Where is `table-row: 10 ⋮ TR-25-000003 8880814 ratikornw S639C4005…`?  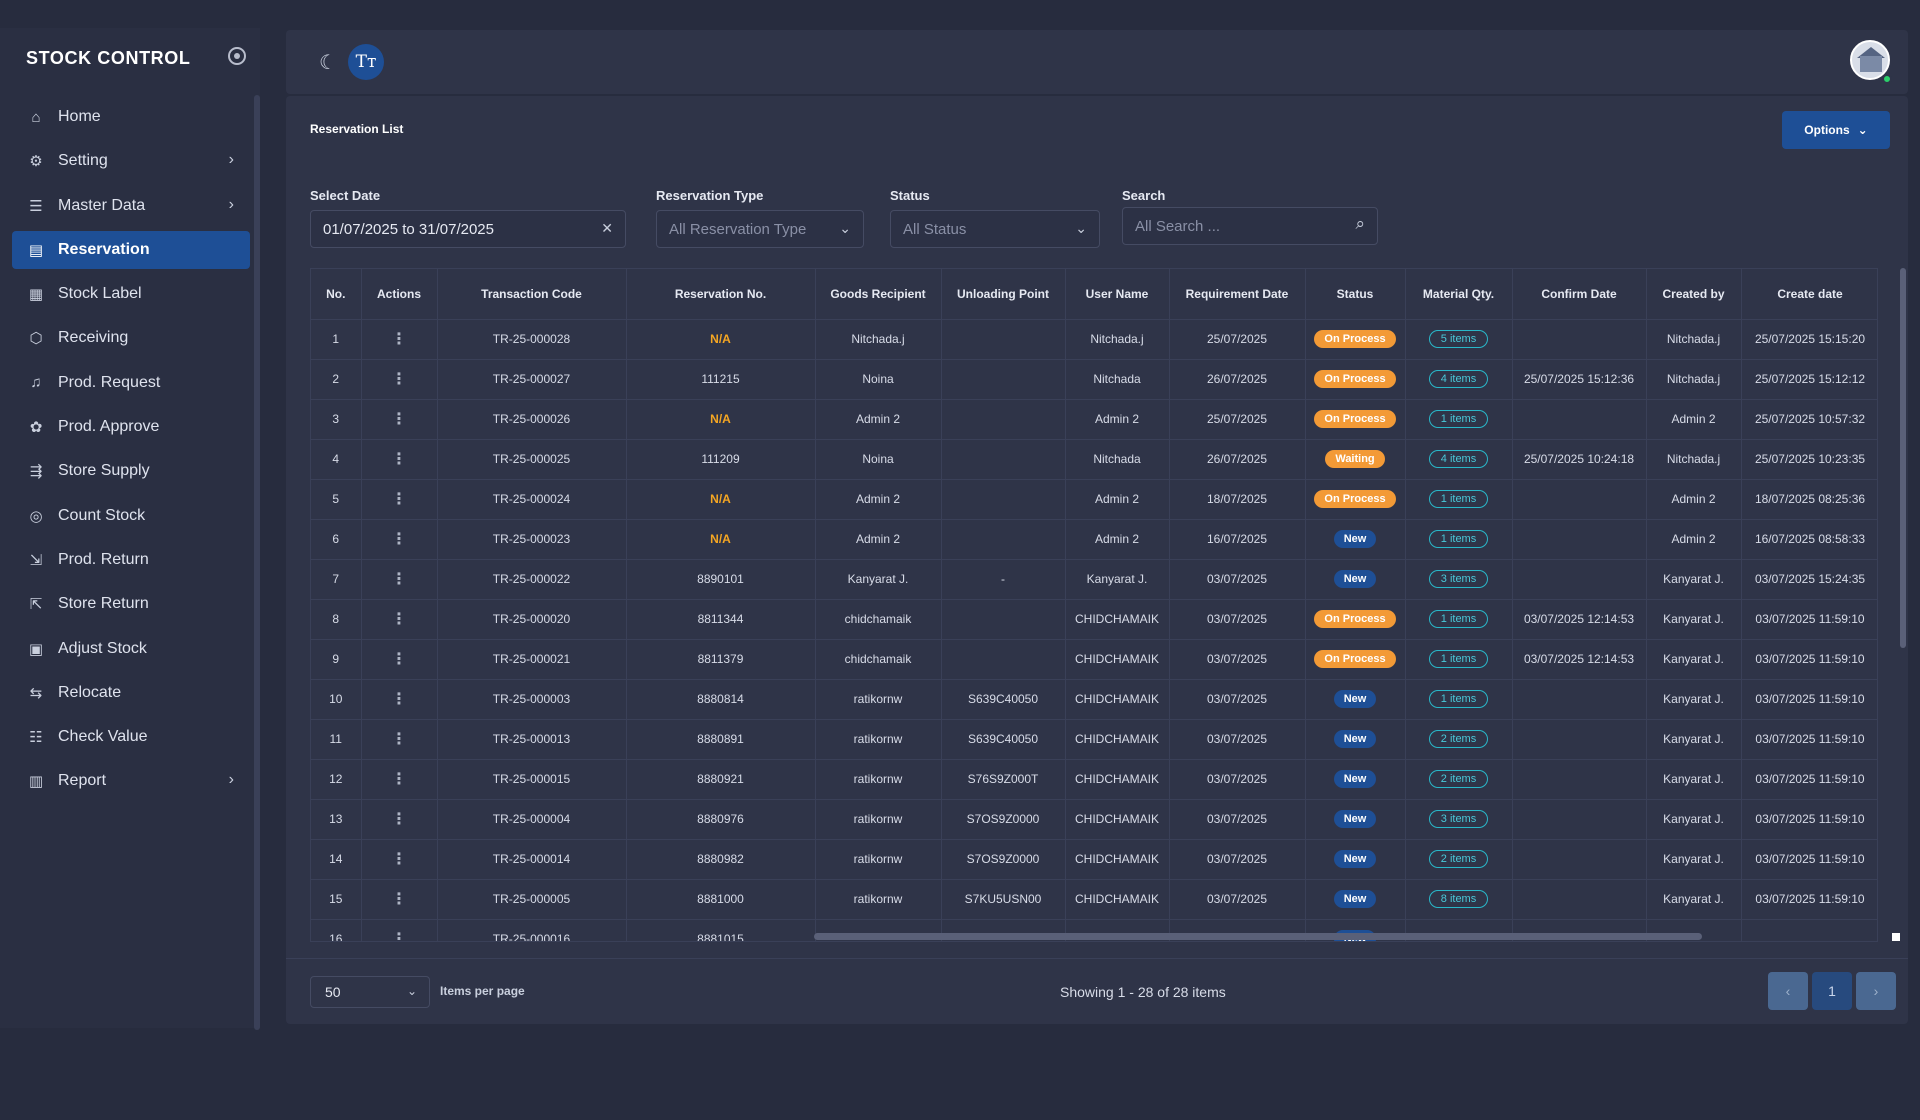
table-row: 10 ⋮ TR-25-000003 8880814 ratikornw S639C4005… is located at coordinates (1094, 699).